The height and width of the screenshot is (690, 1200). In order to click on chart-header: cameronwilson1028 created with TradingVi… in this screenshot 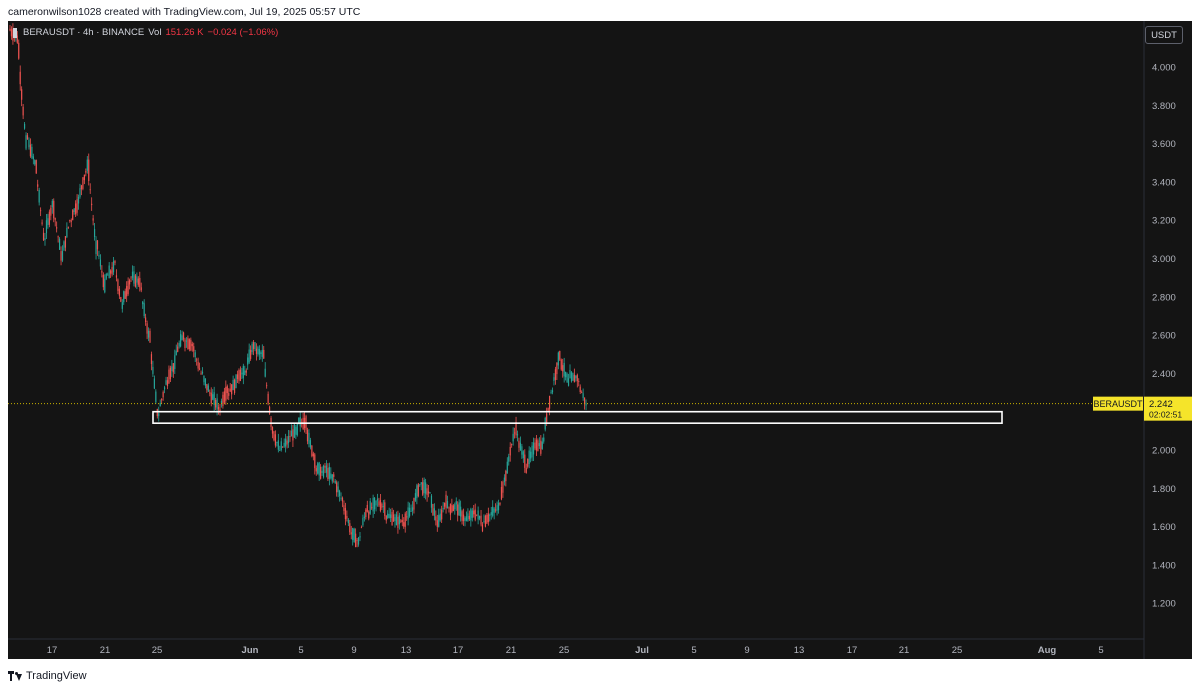, I will do `click(184, 12)`.